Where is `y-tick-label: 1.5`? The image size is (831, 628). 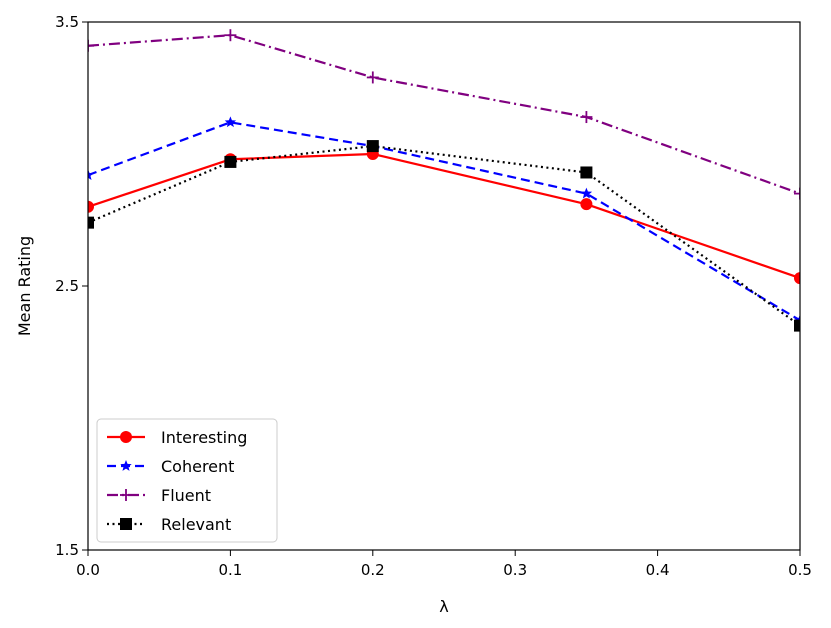
y-tick-label: 1.5 is located at coordinates (67, 550).